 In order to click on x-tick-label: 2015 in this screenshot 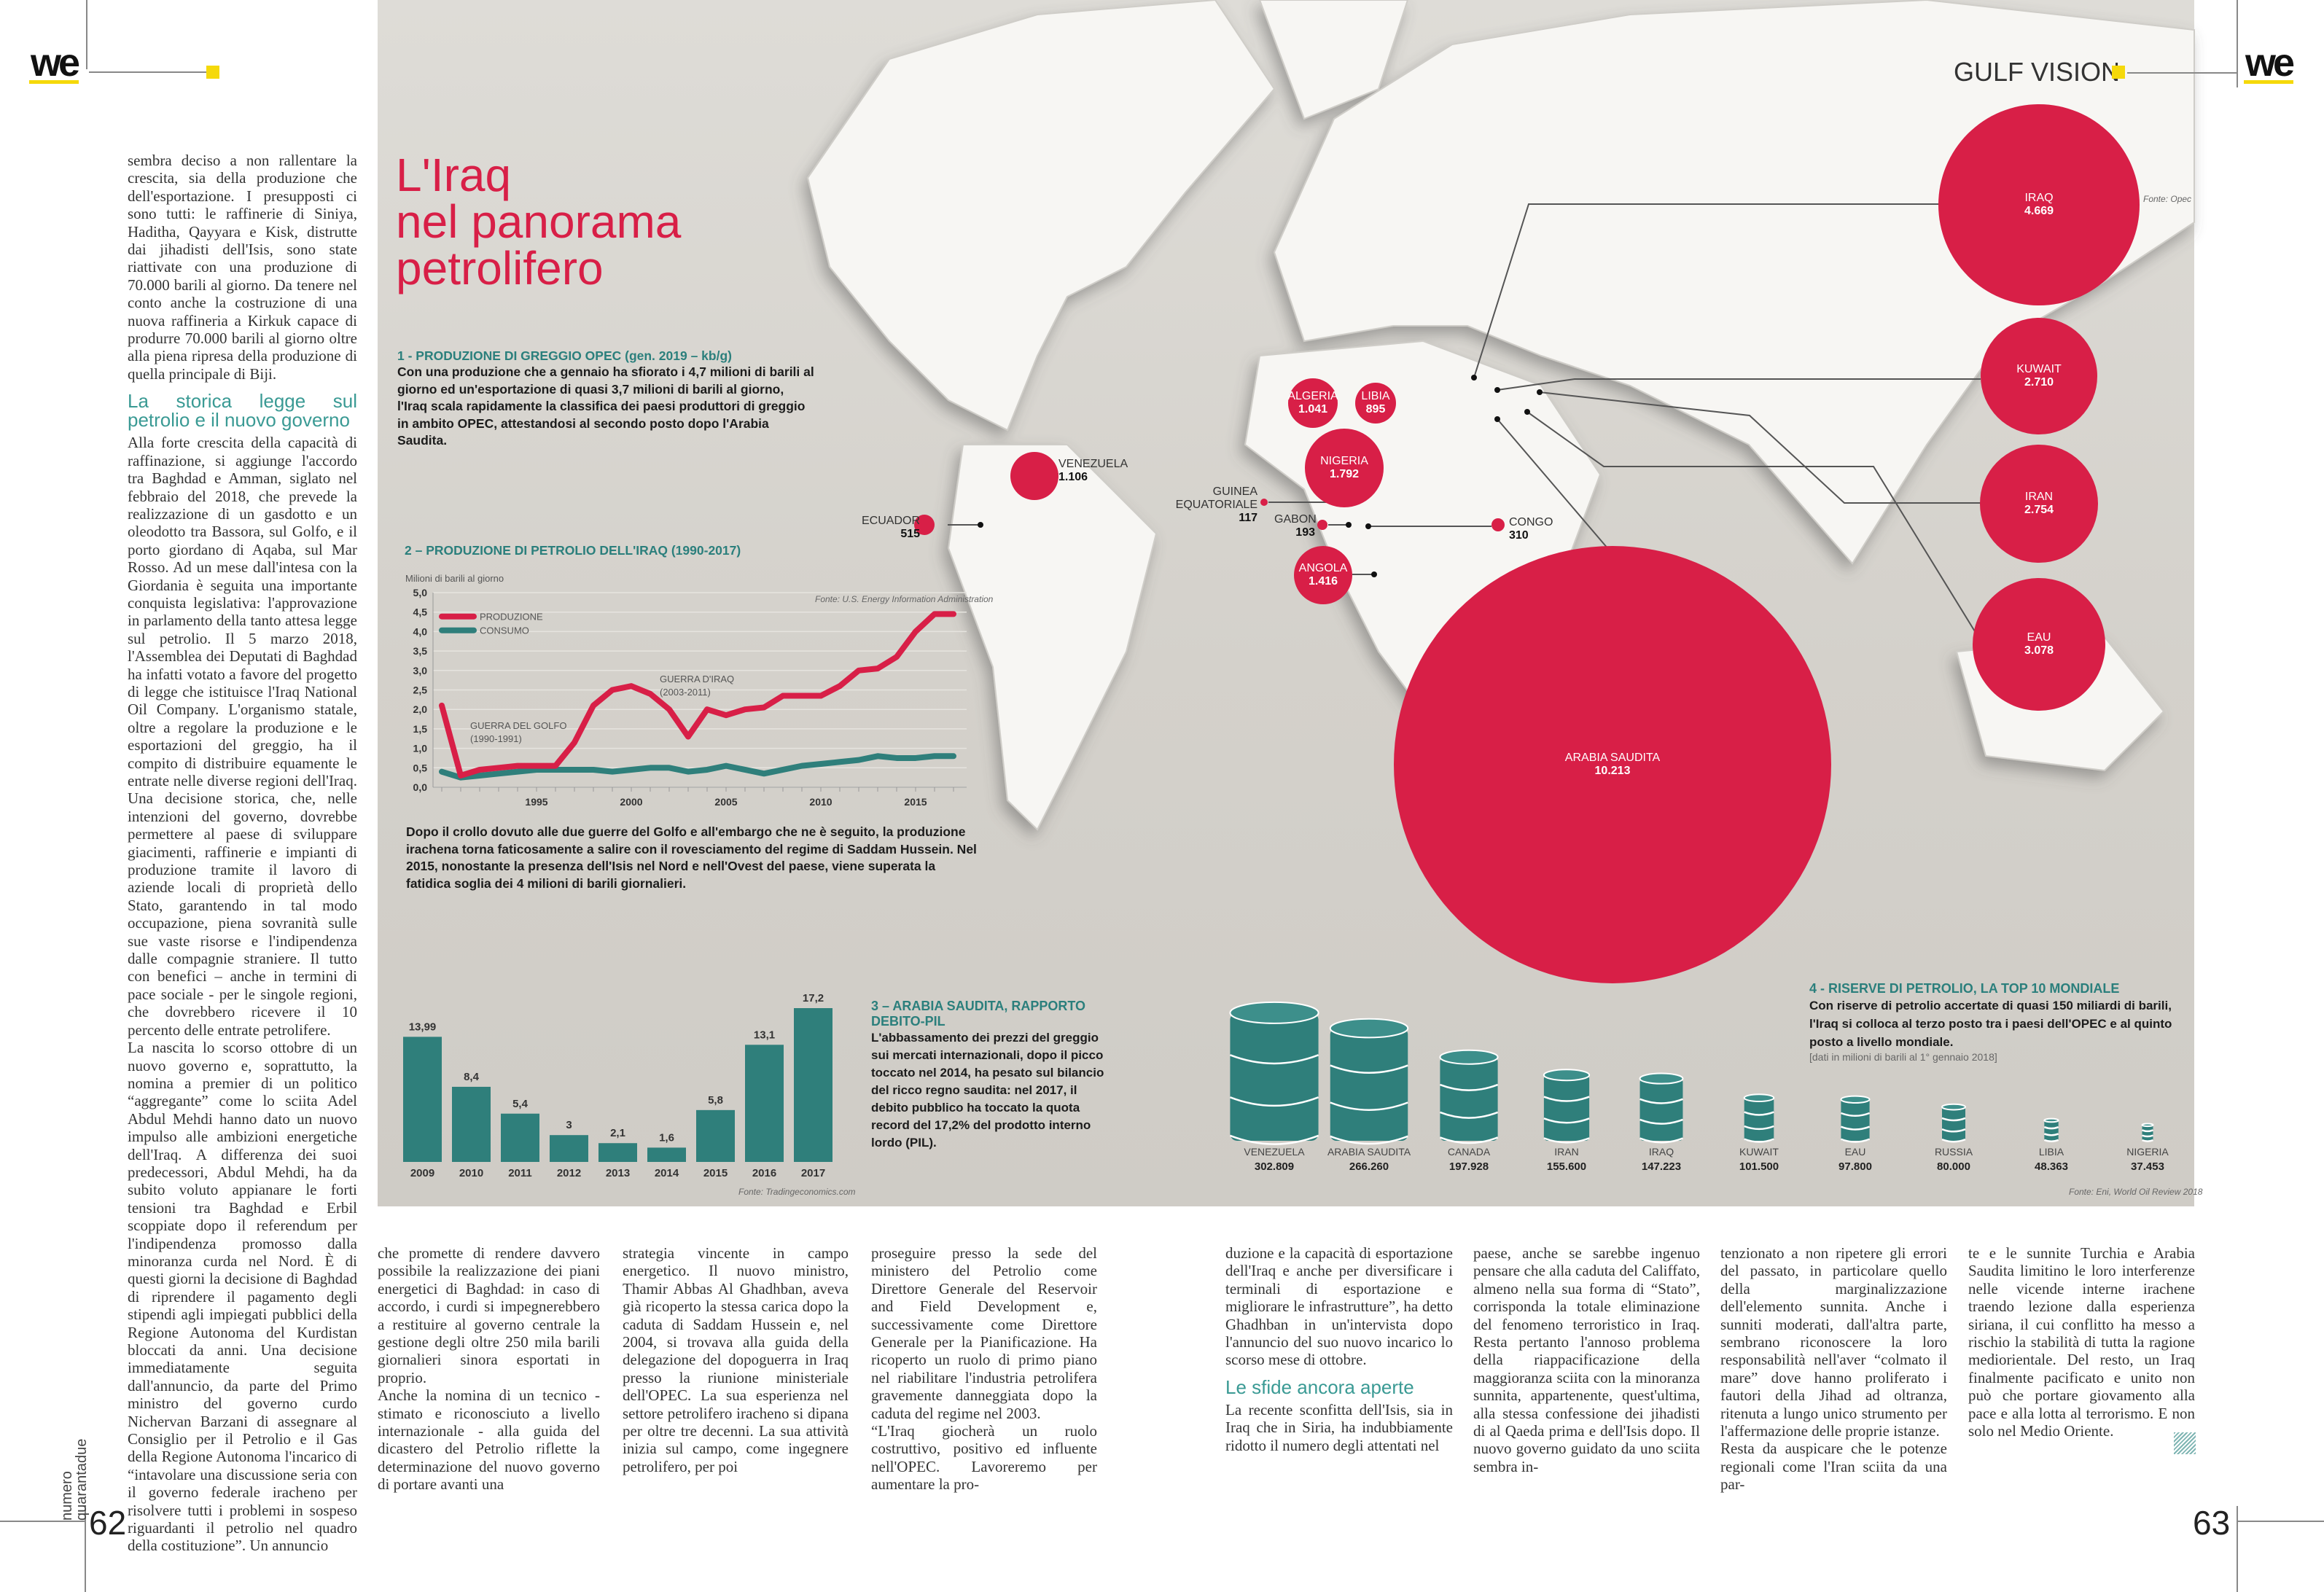, I will do `click(915, 802)`.